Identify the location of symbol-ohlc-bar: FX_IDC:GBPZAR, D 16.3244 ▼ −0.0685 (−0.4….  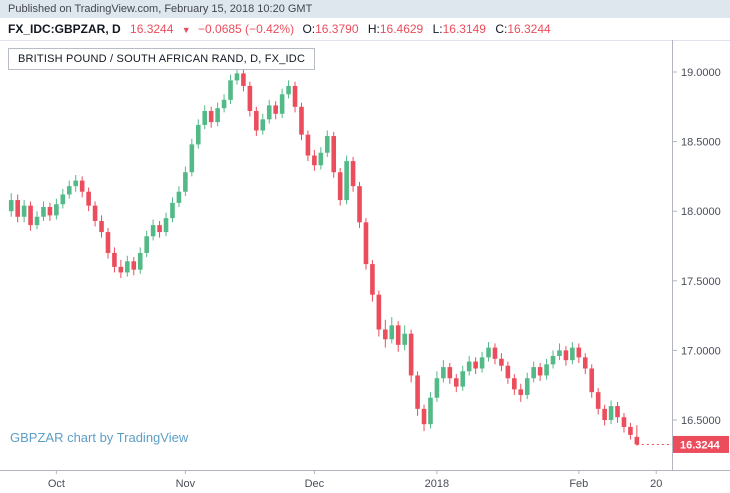
(365, 29).